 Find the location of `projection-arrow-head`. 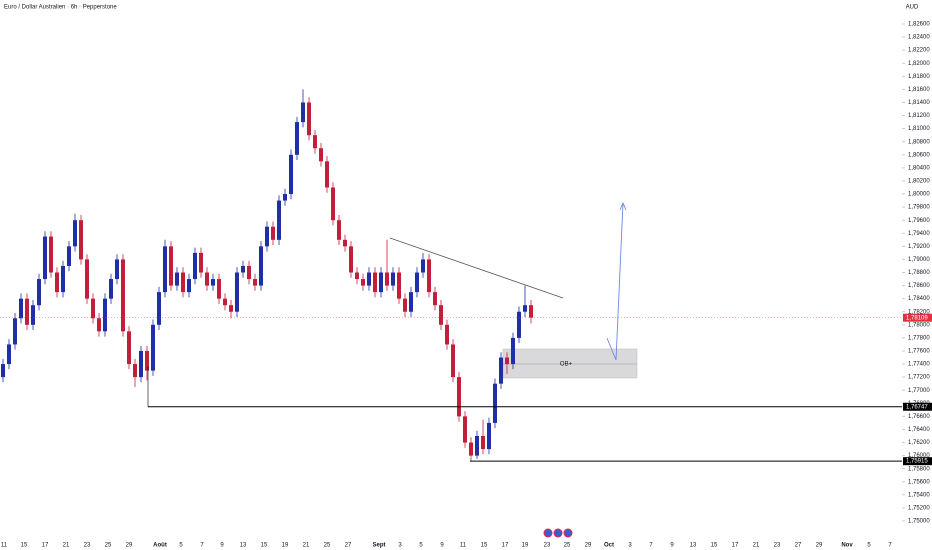

projection-arrow-head is located at coordinates (623, 206).